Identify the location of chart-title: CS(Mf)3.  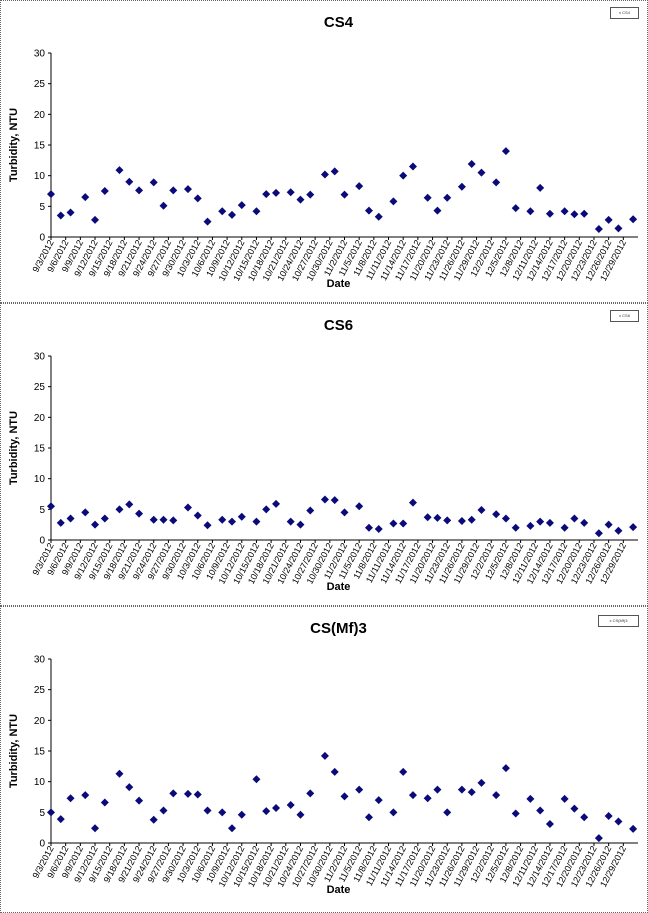
(338, 628).